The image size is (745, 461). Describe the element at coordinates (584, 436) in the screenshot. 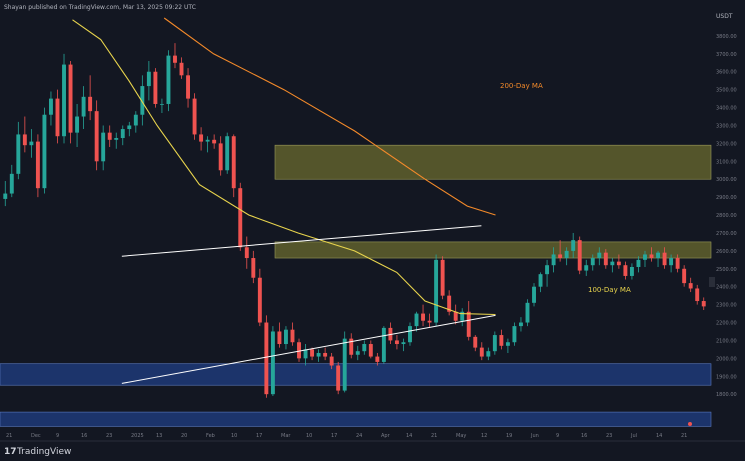

I see `x-tick-label-23: 16` at that location.